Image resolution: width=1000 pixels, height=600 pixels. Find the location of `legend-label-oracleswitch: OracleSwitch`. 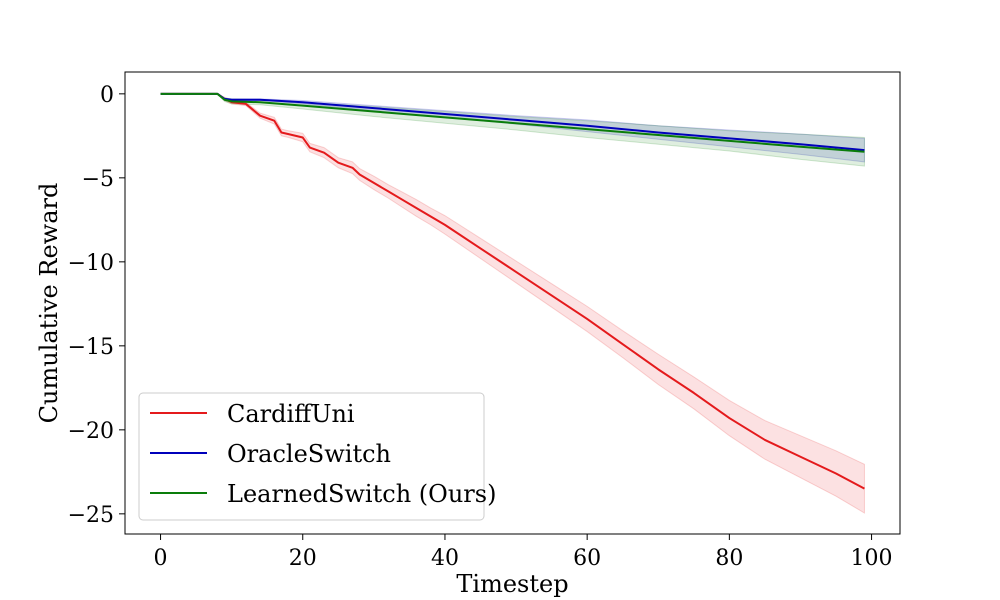

legend-label-oracleswitch: OracleSwitch is located at coordinates (309, 454).